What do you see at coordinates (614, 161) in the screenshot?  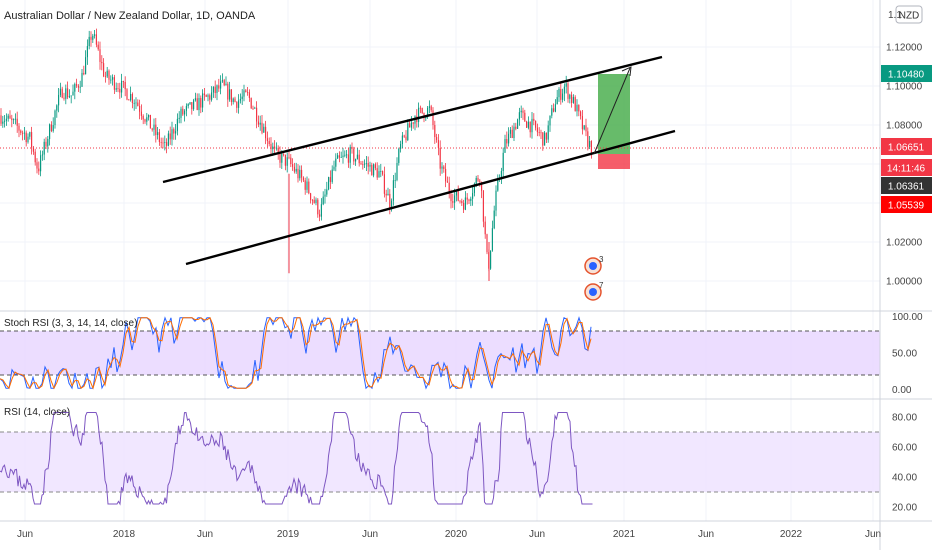 I see `loss-zone` at bounding box center [614, 161].